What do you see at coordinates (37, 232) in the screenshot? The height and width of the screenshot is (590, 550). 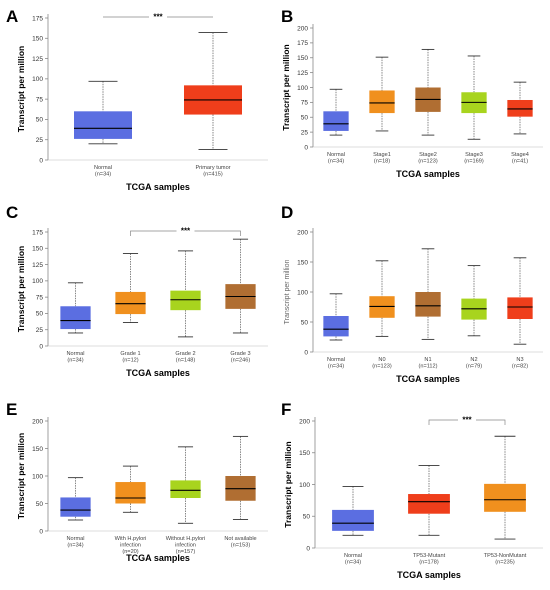 I see `y-tick-label: 175` at bounding box center [37, 232].